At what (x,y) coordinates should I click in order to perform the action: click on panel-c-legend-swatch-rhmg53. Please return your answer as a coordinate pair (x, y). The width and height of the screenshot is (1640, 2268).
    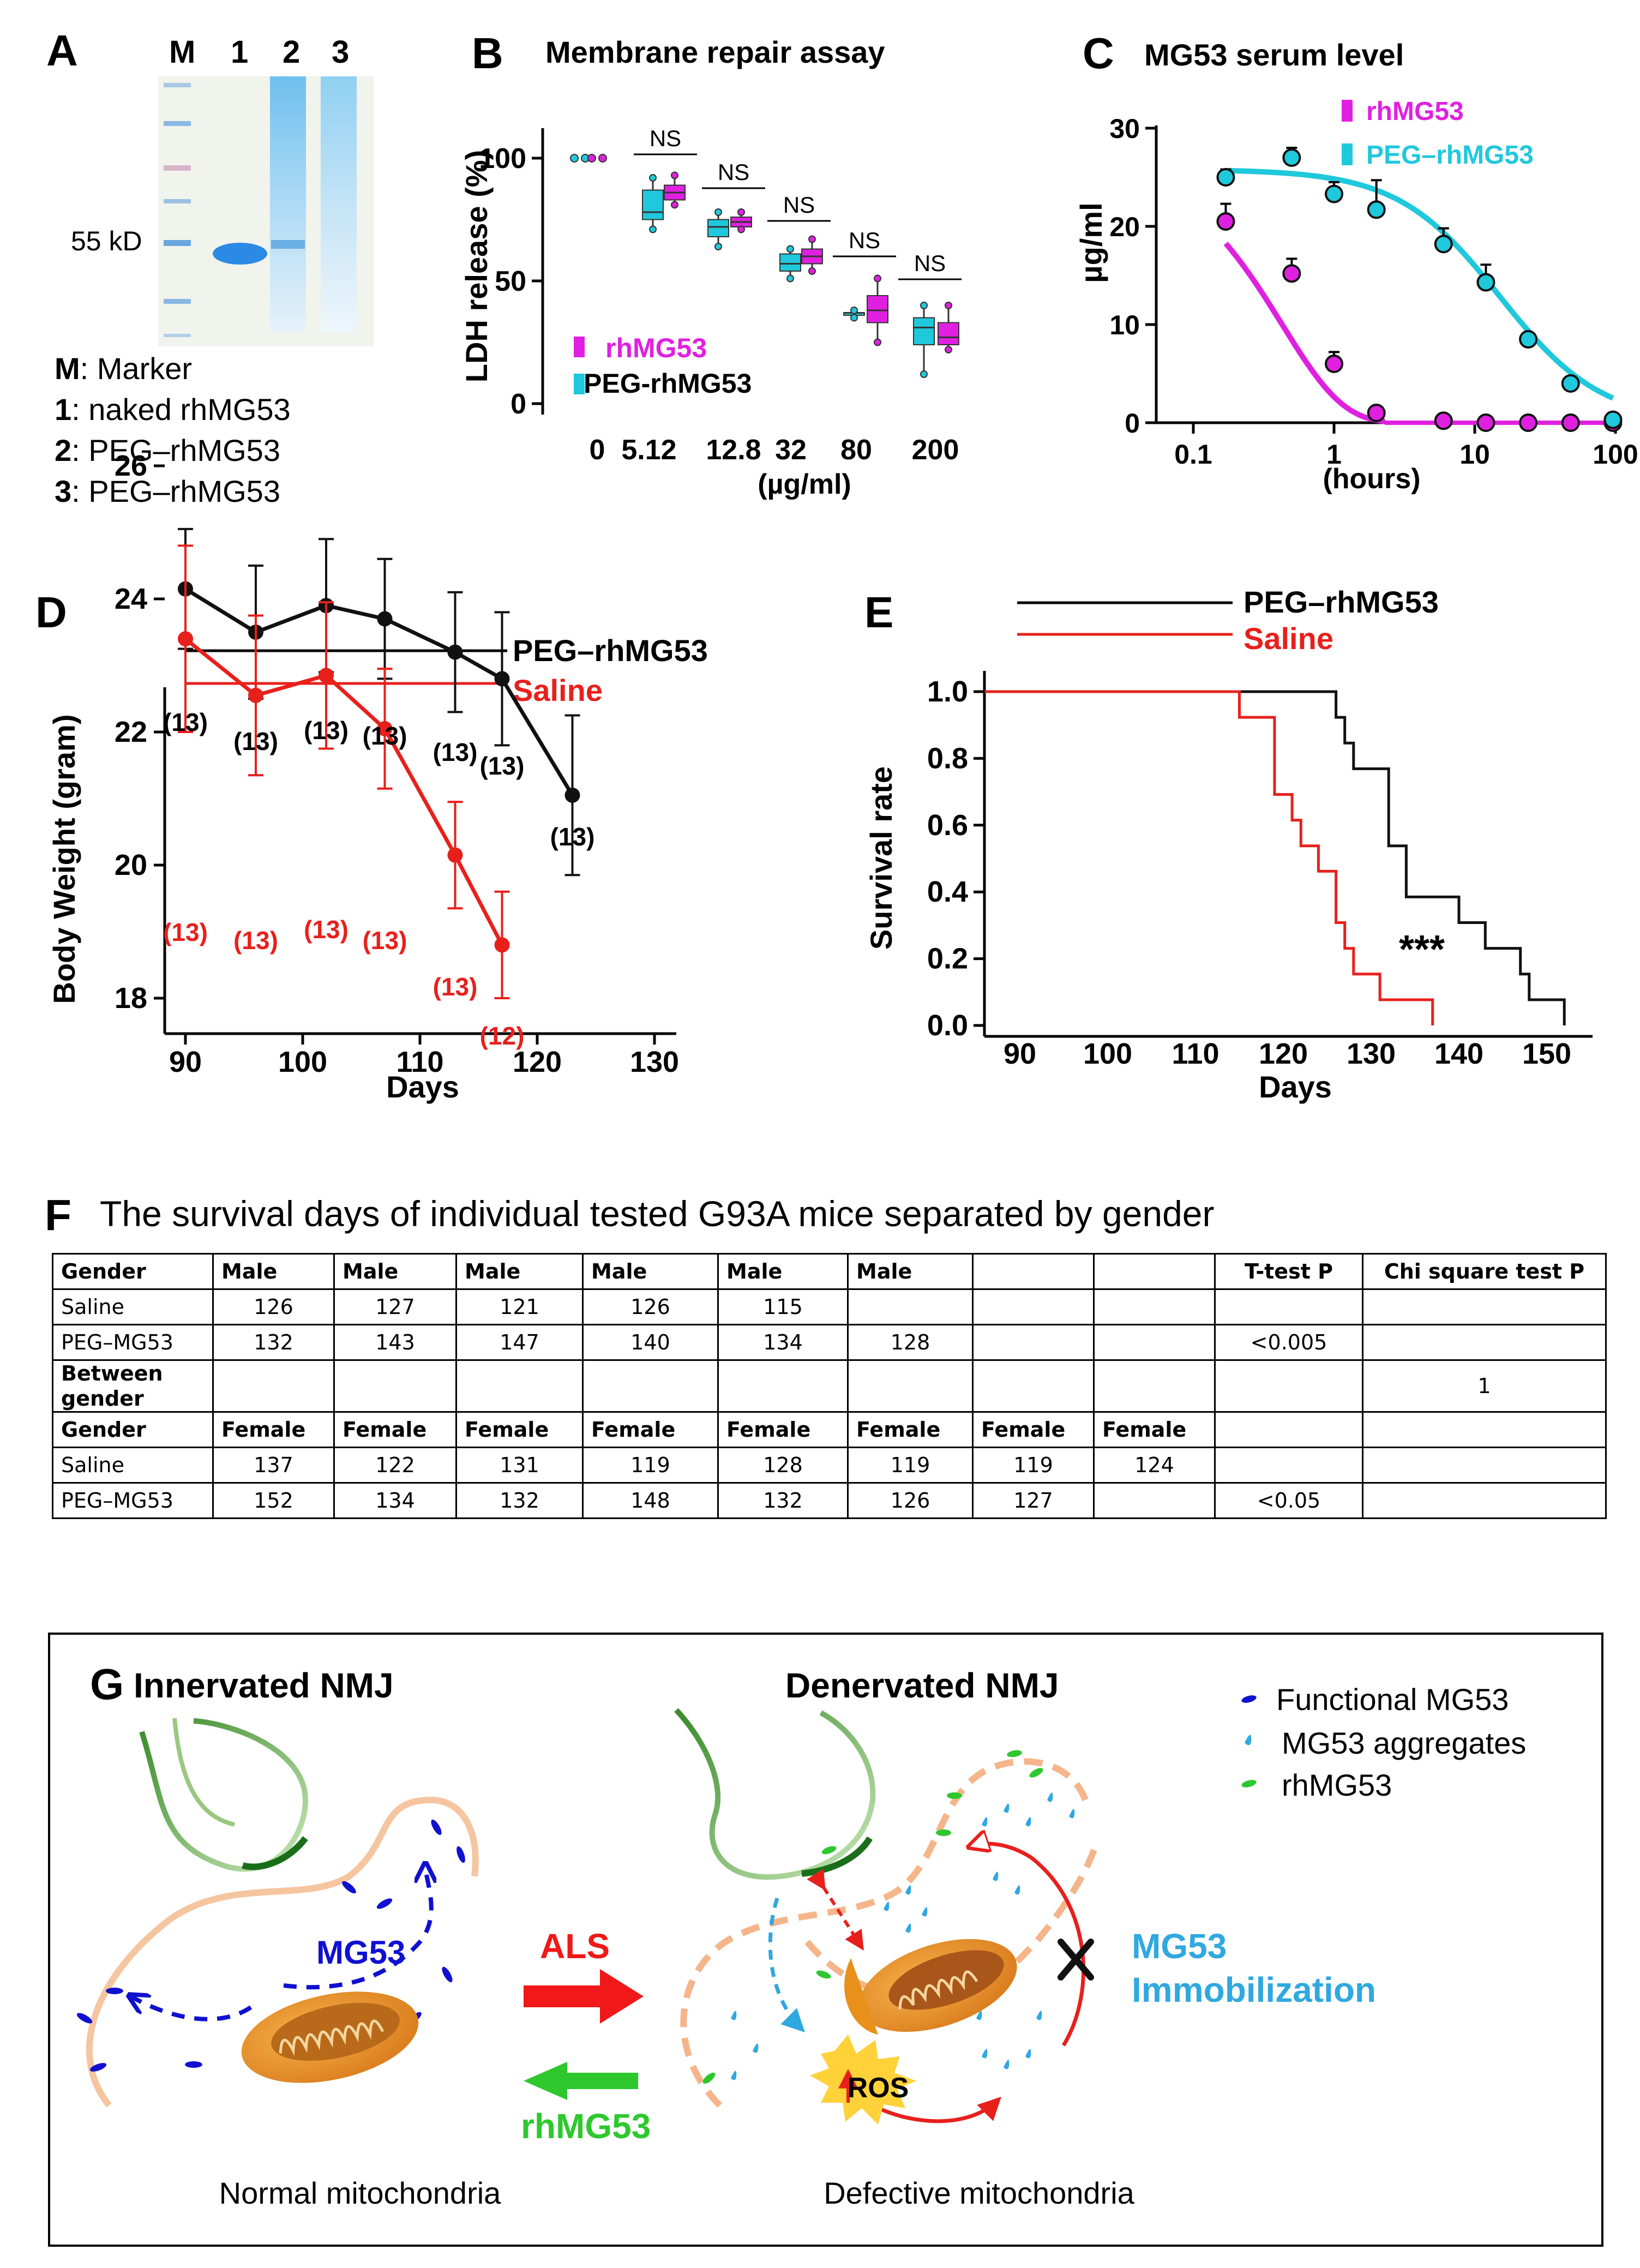
    Looking at the image, I should click on (1347, 111).